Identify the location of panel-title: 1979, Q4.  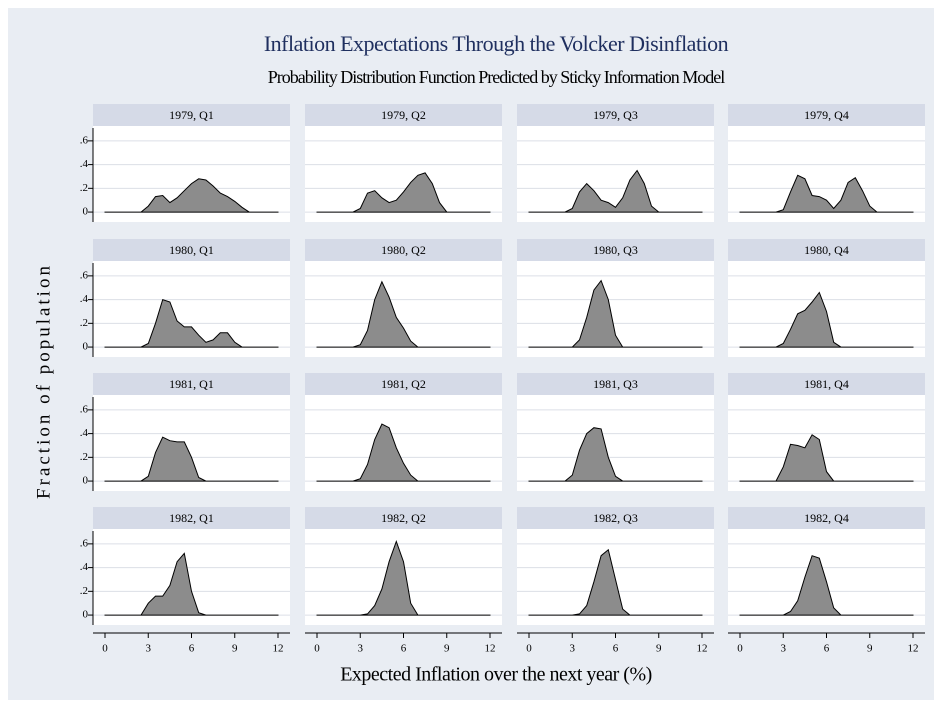
(826, 115).